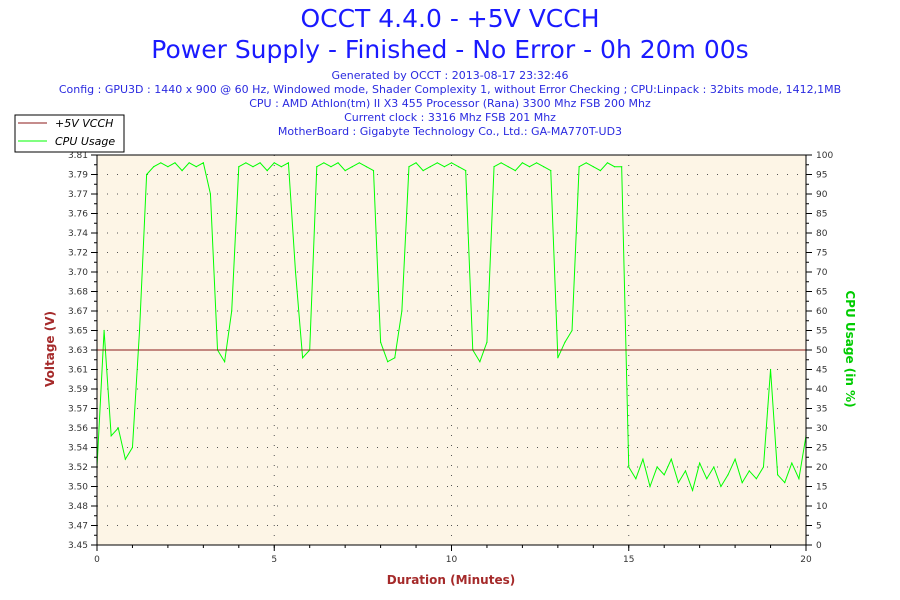 This screenshot has height=600, width=900. Describe the element at coordinates (821, 332) in the screenshot. I see `y2-tick-label: 55` at that location.